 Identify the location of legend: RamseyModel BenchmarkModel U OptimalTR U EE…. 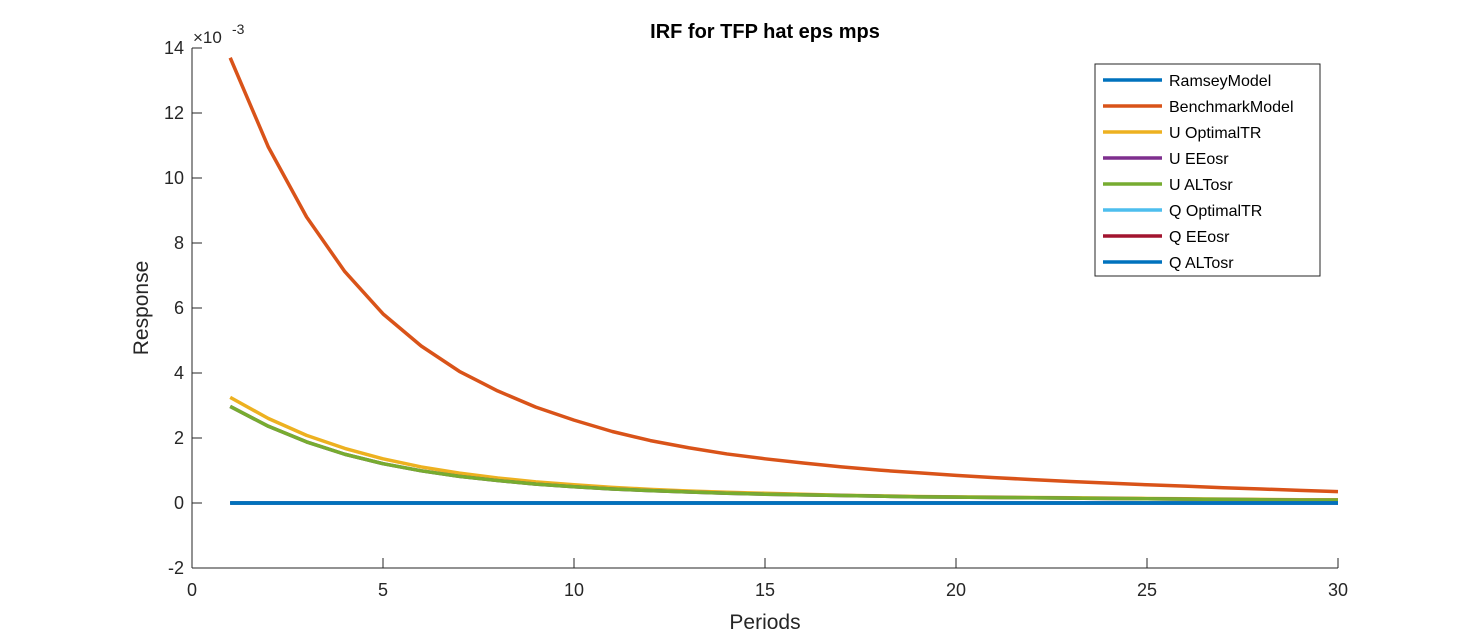
(1207, 170).